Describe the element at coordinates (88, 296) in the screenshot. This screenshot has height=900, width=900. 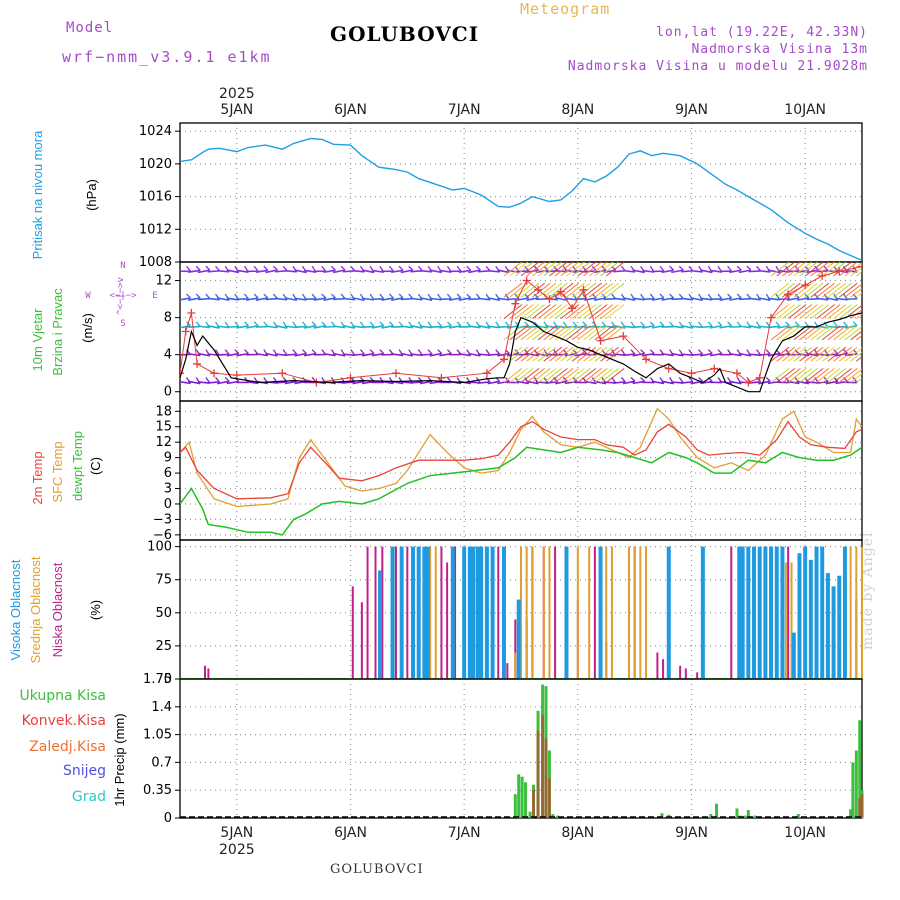
I see `compass-west: W` at that location.